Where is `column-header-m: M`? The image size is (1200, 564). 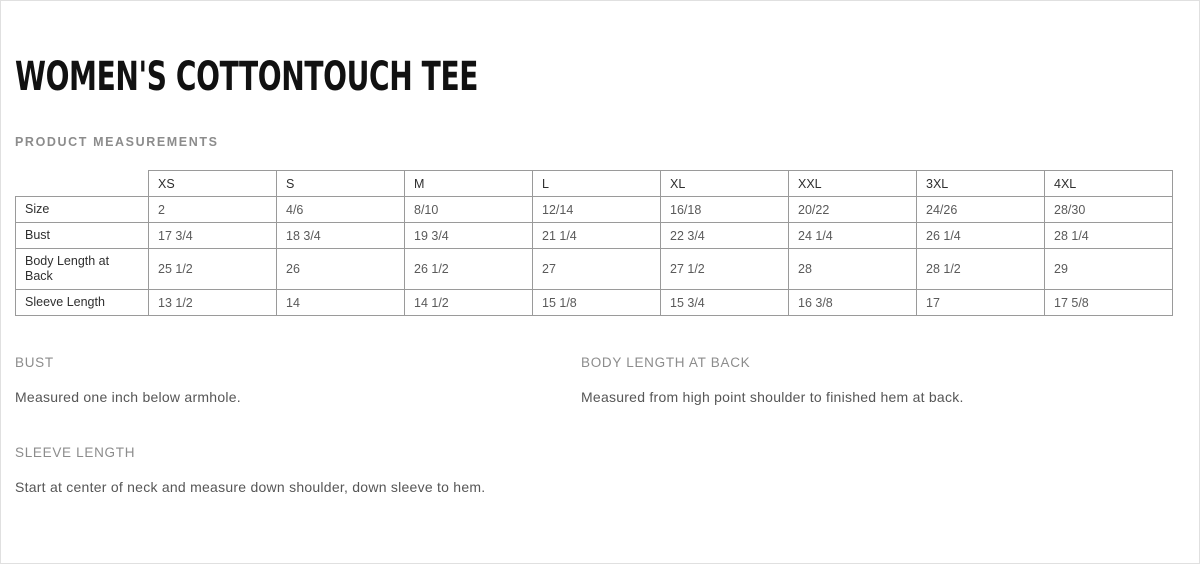 column-header-m: M is located at coordinates (468, 183).